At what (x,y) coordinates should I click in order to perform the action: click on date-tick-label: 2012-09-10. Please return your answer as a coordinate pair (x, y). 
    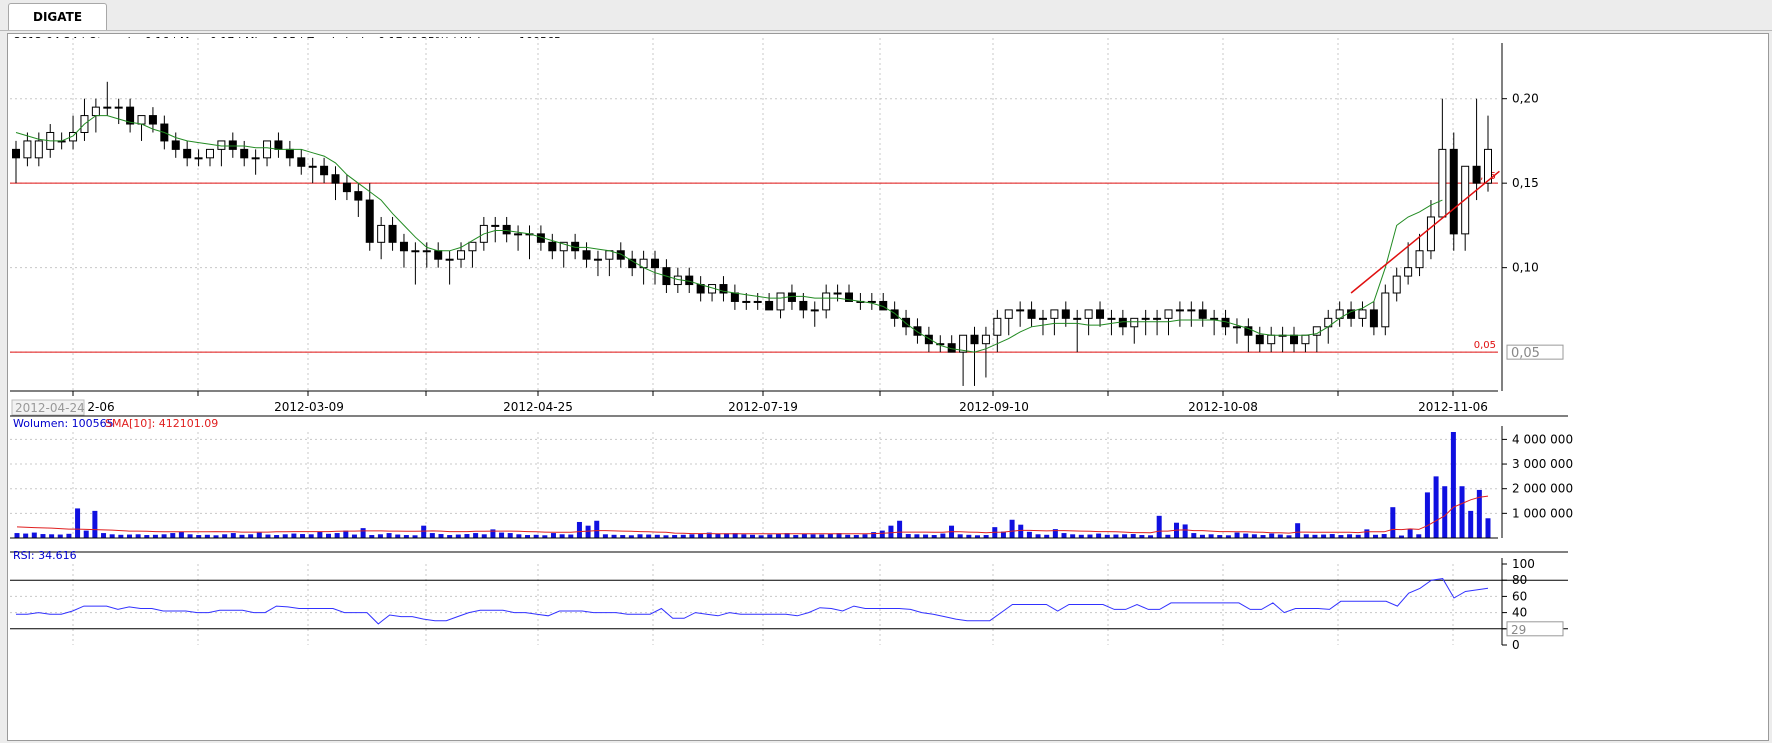
    Looking at the image, I should click on (994, 407).